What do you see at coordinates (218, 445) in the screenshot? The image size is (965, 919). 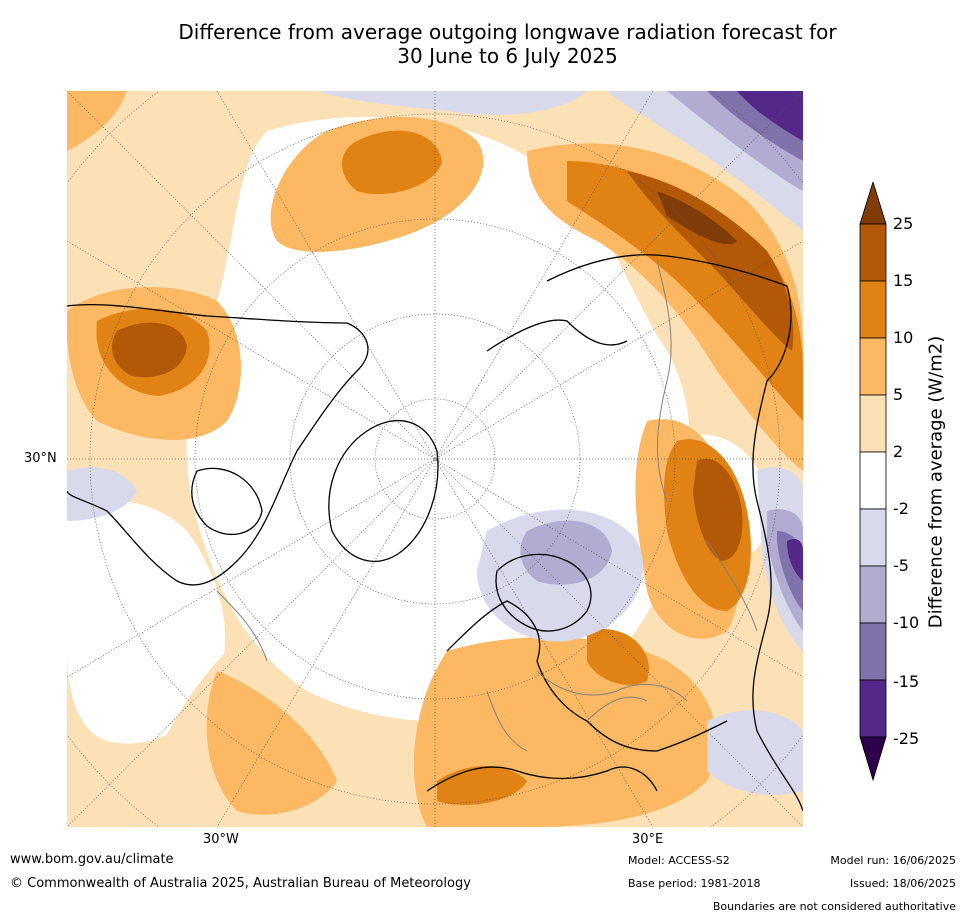 I see `north-america-coast` at bounding box center [218, 445].